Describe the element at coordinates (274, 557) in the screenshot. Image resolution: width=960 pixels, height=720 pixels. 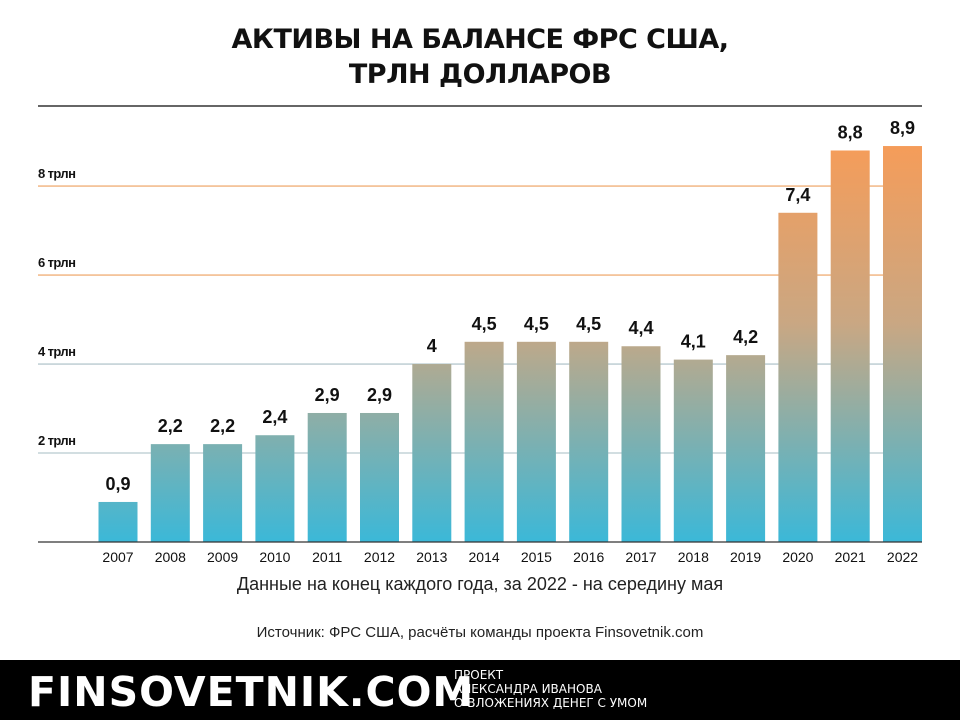
I see `x-tick-label: 2010` at that location.